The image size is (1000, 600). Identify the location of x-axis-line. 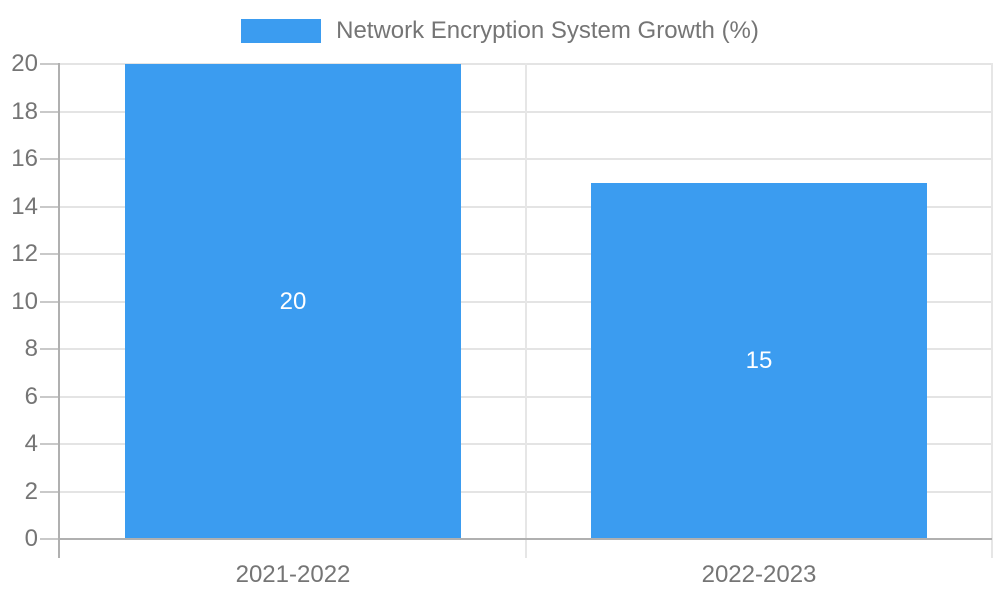
(525, 539).